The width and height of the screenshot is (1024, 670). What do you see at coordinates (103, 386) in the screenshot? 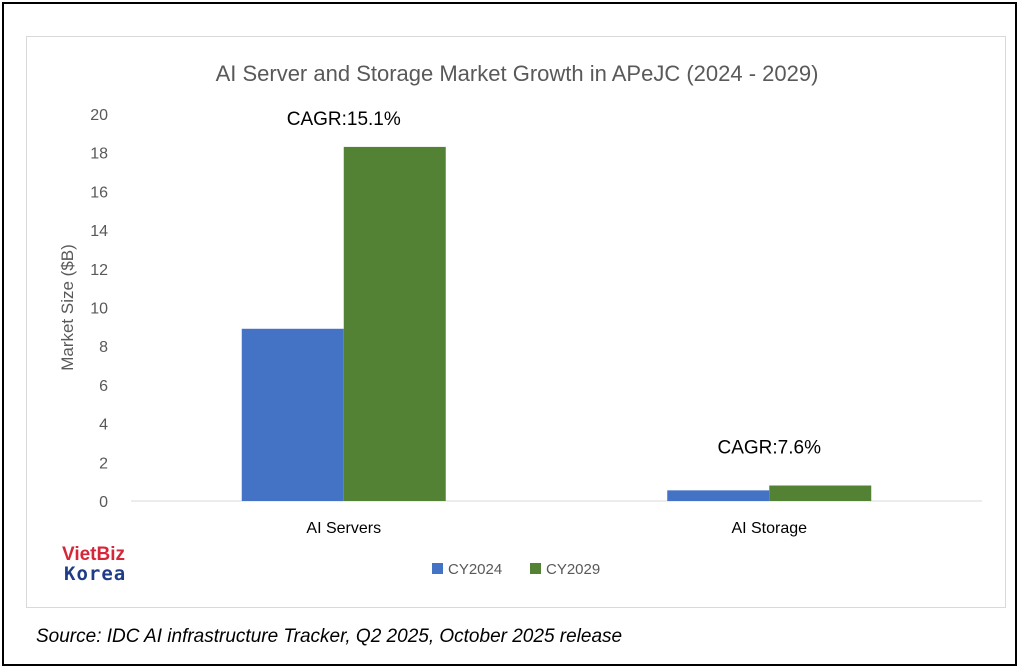
I see `y-tick-label: 6` at bounding box center [103, 386].